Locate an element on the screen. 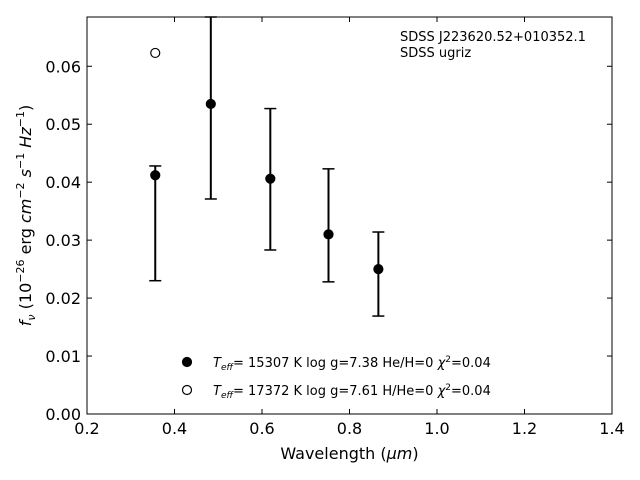 The height and width of the screenshot is (480, 640). legend-entry: Teff= 15307 K log g=7.38 He/H=0 χ2=0.04 is located at coordinates (352, 364).